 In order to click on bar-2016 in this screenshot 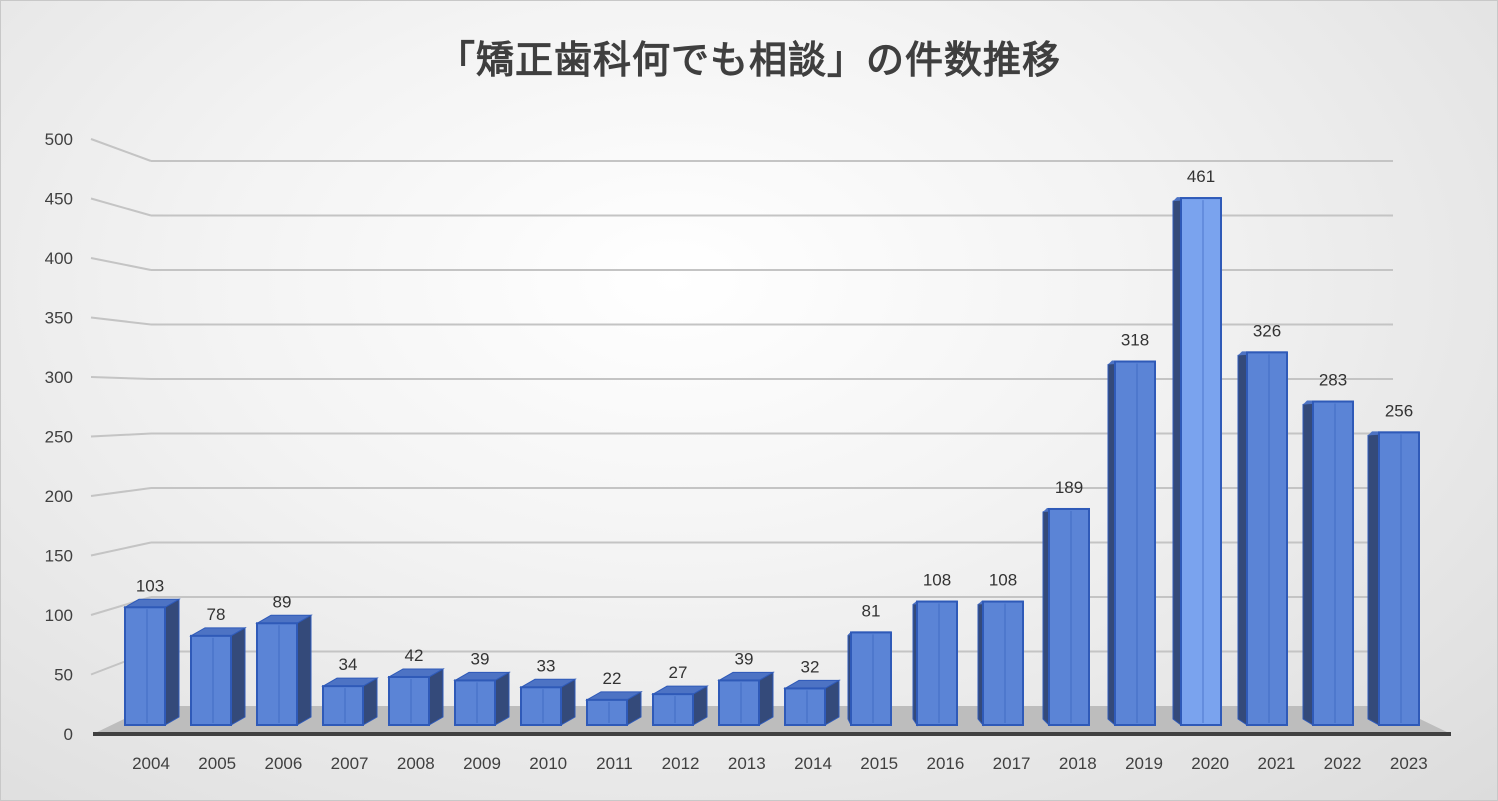, I will do `click(935, 663)`.